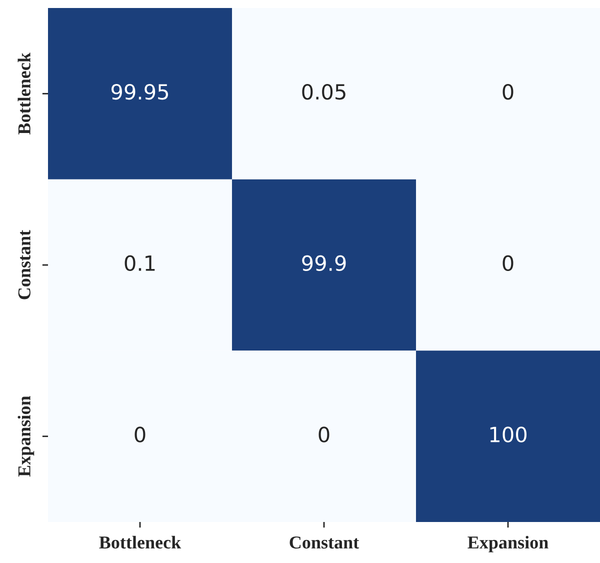 The height and width of the screenshot is (563, 600). I want to click on x-tick-label: Constant, so click(325, 542).